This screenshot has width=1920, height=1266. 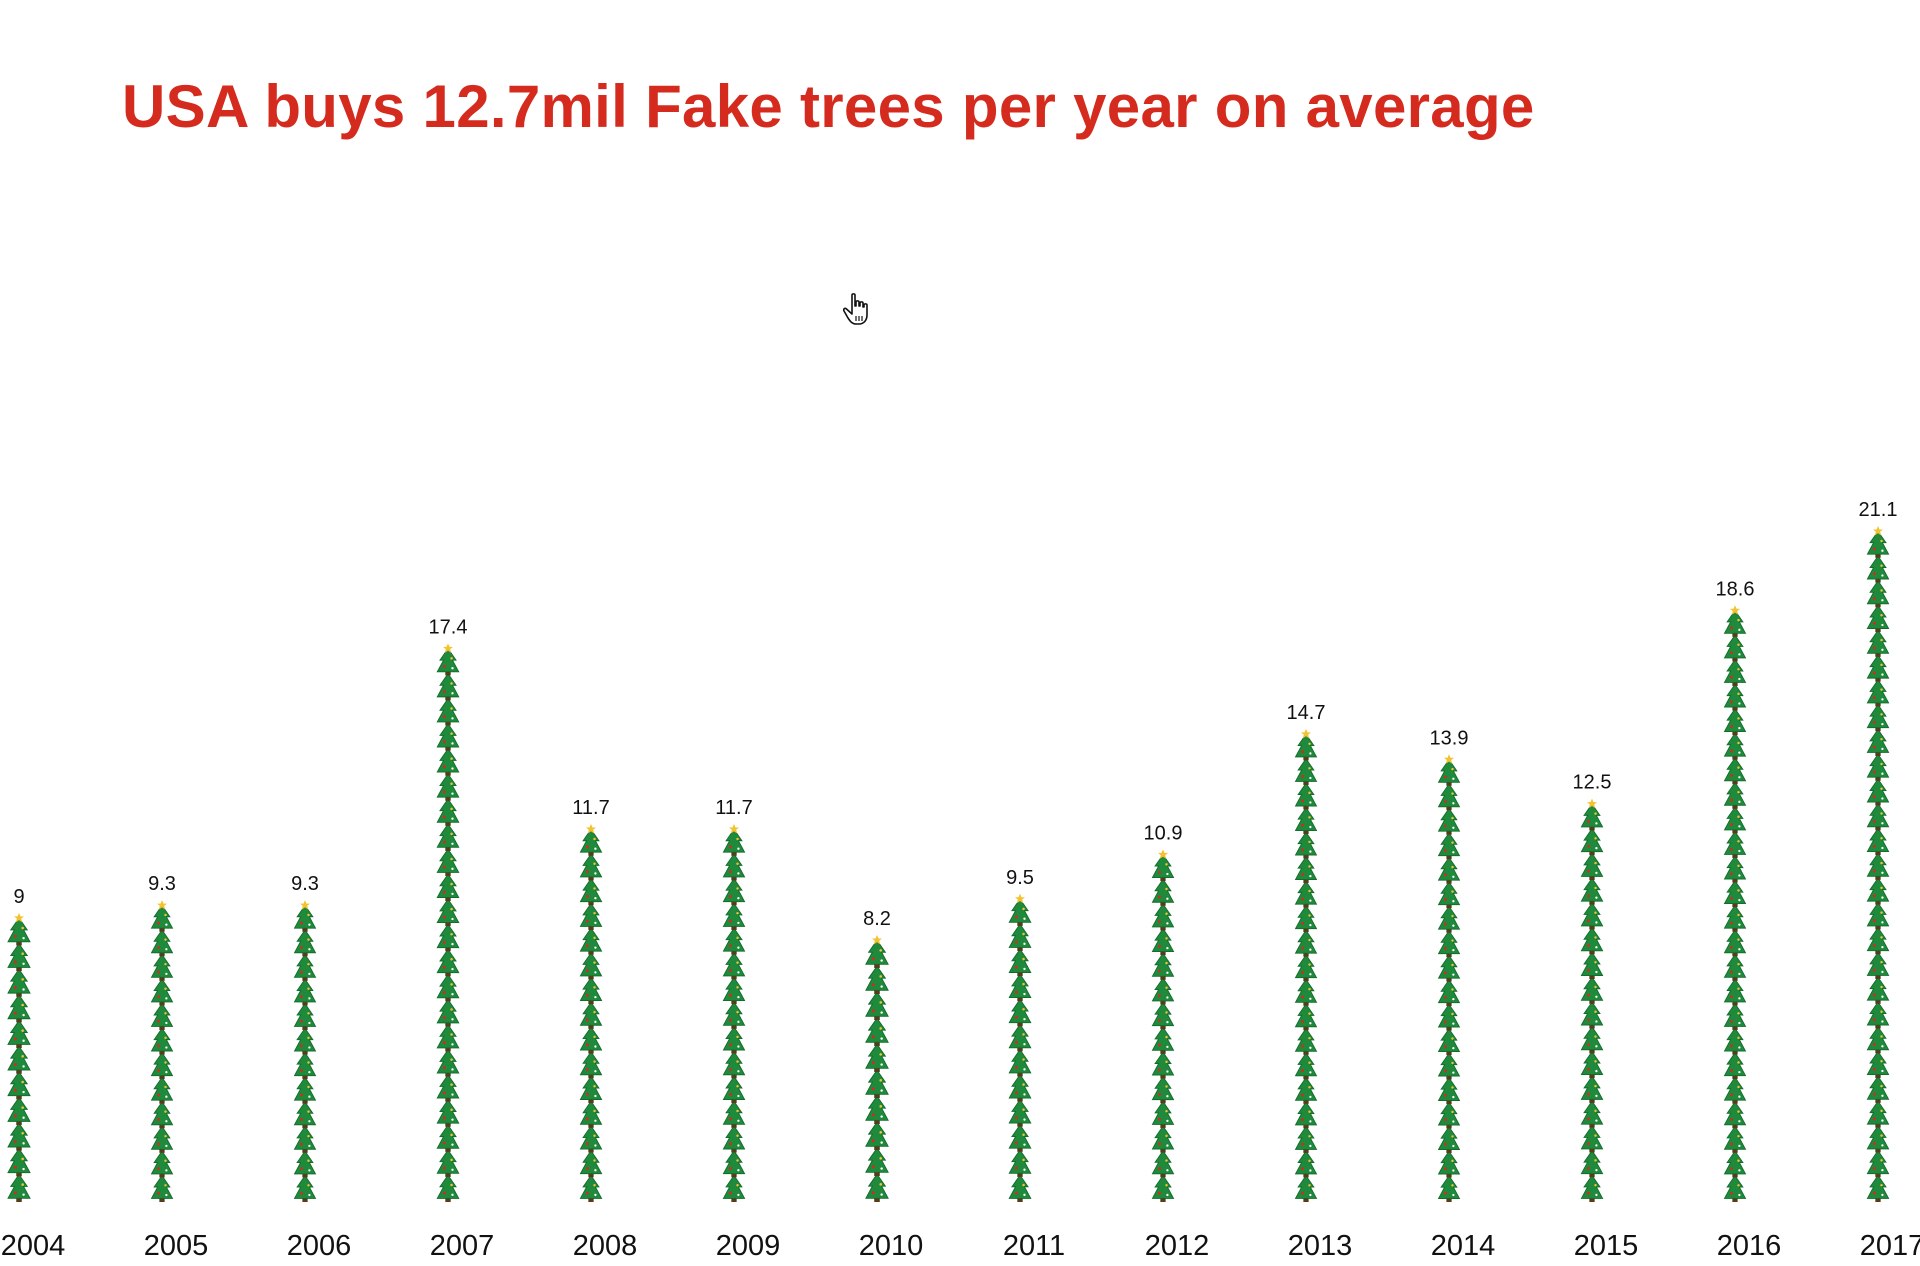 What do you see at coordinates (877, 1069) in the screenshot?
I see `tree-column-2010` at bounding box center [877, 1069].